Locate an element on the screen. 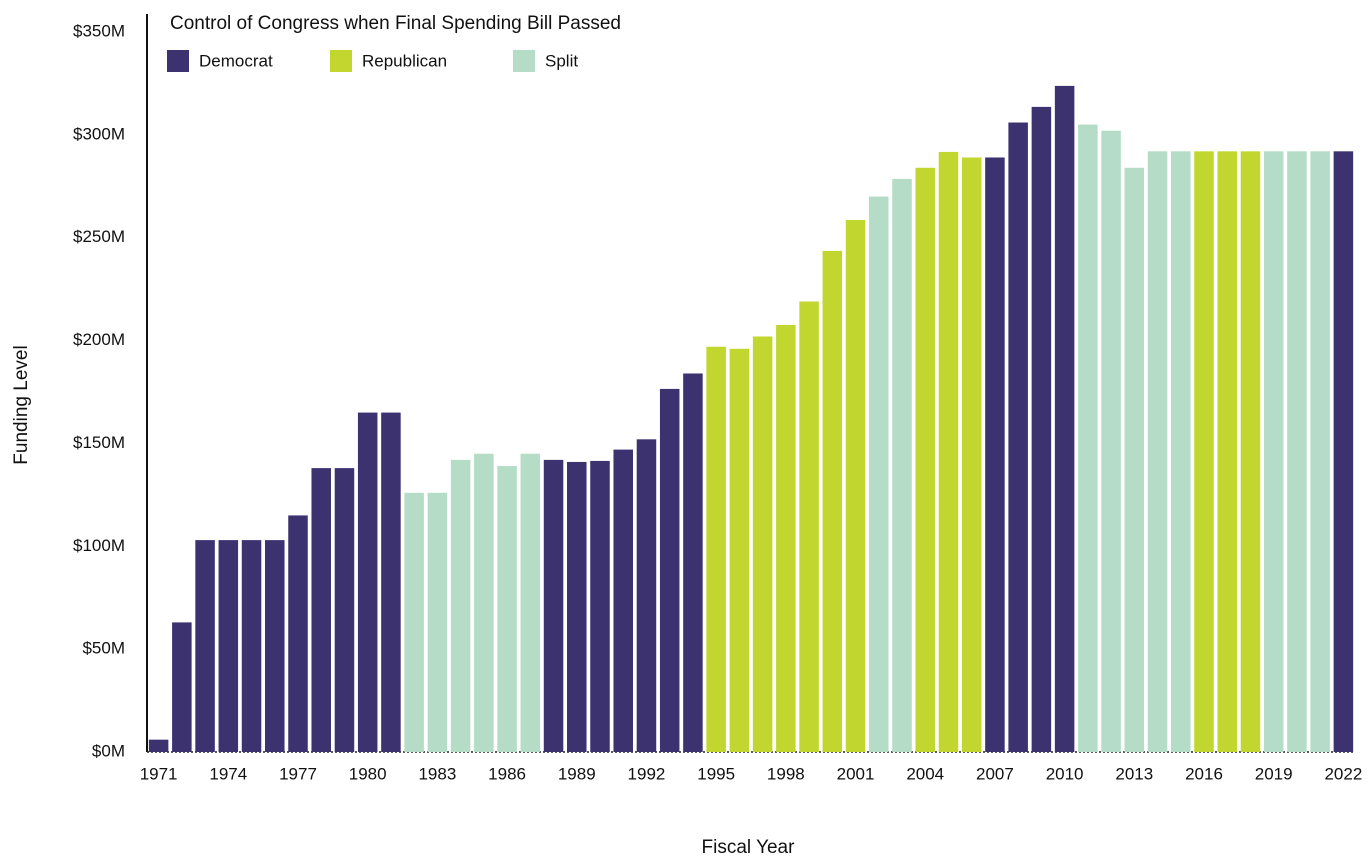 This screenshot has height=862, width=1372. x-axis-title: Fiscal Year is located at coordinates (749, 847).